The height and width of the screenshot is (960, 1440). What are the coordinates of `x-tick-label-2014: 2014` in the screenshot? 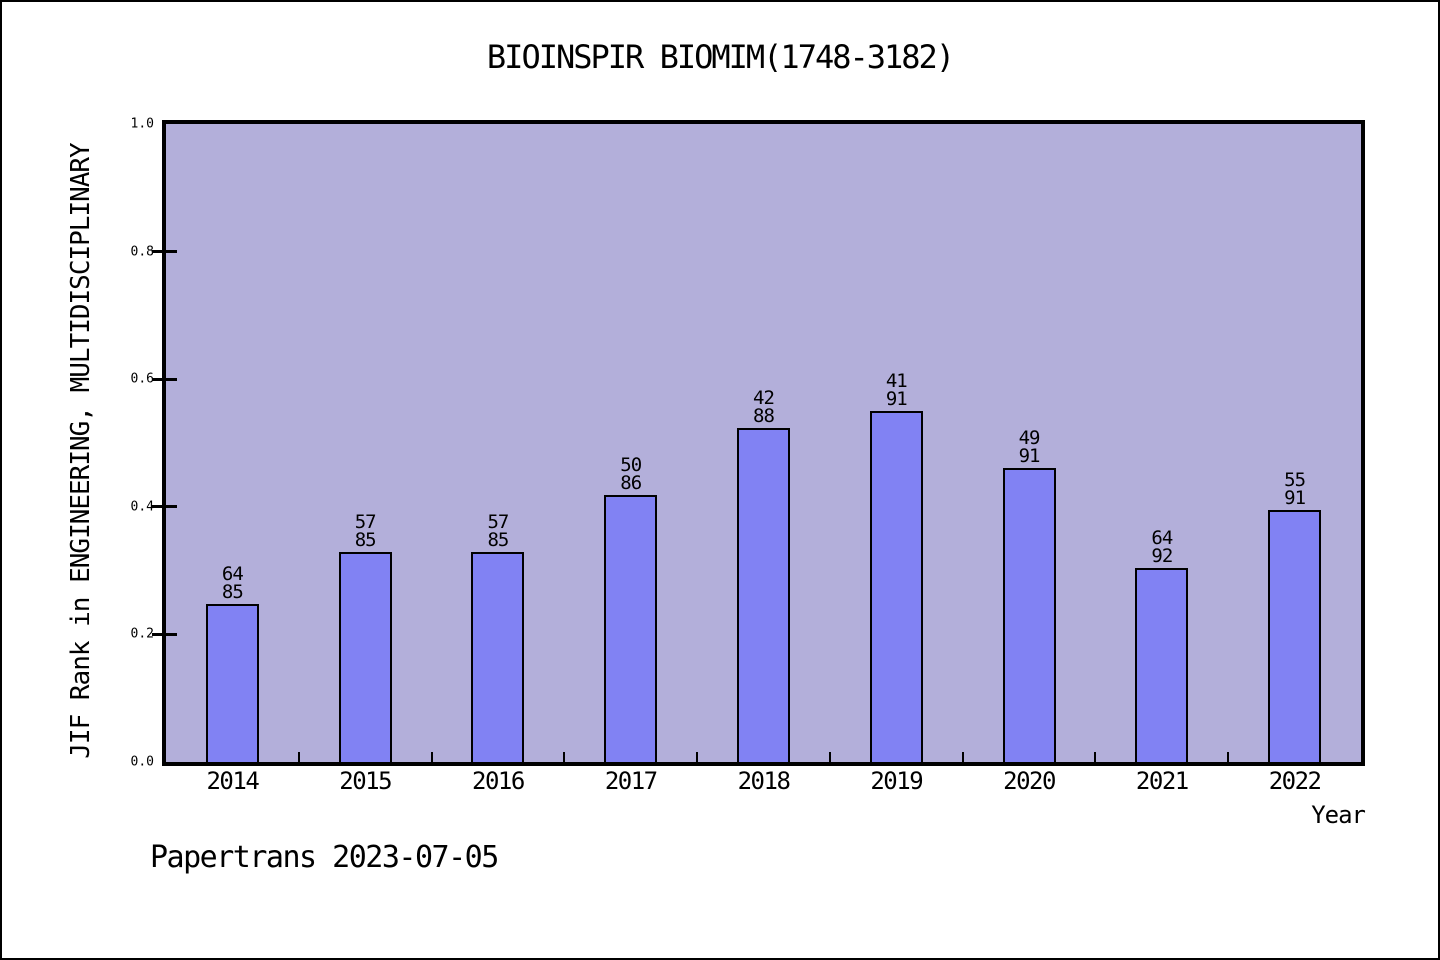 It's located at (232, 781).